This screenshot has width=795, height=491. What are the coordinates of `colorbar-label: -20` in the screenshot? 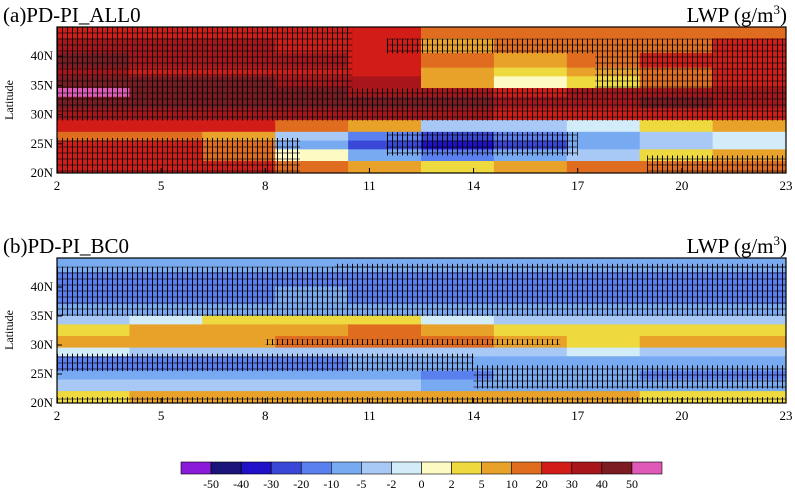 It's located at (301, 484).